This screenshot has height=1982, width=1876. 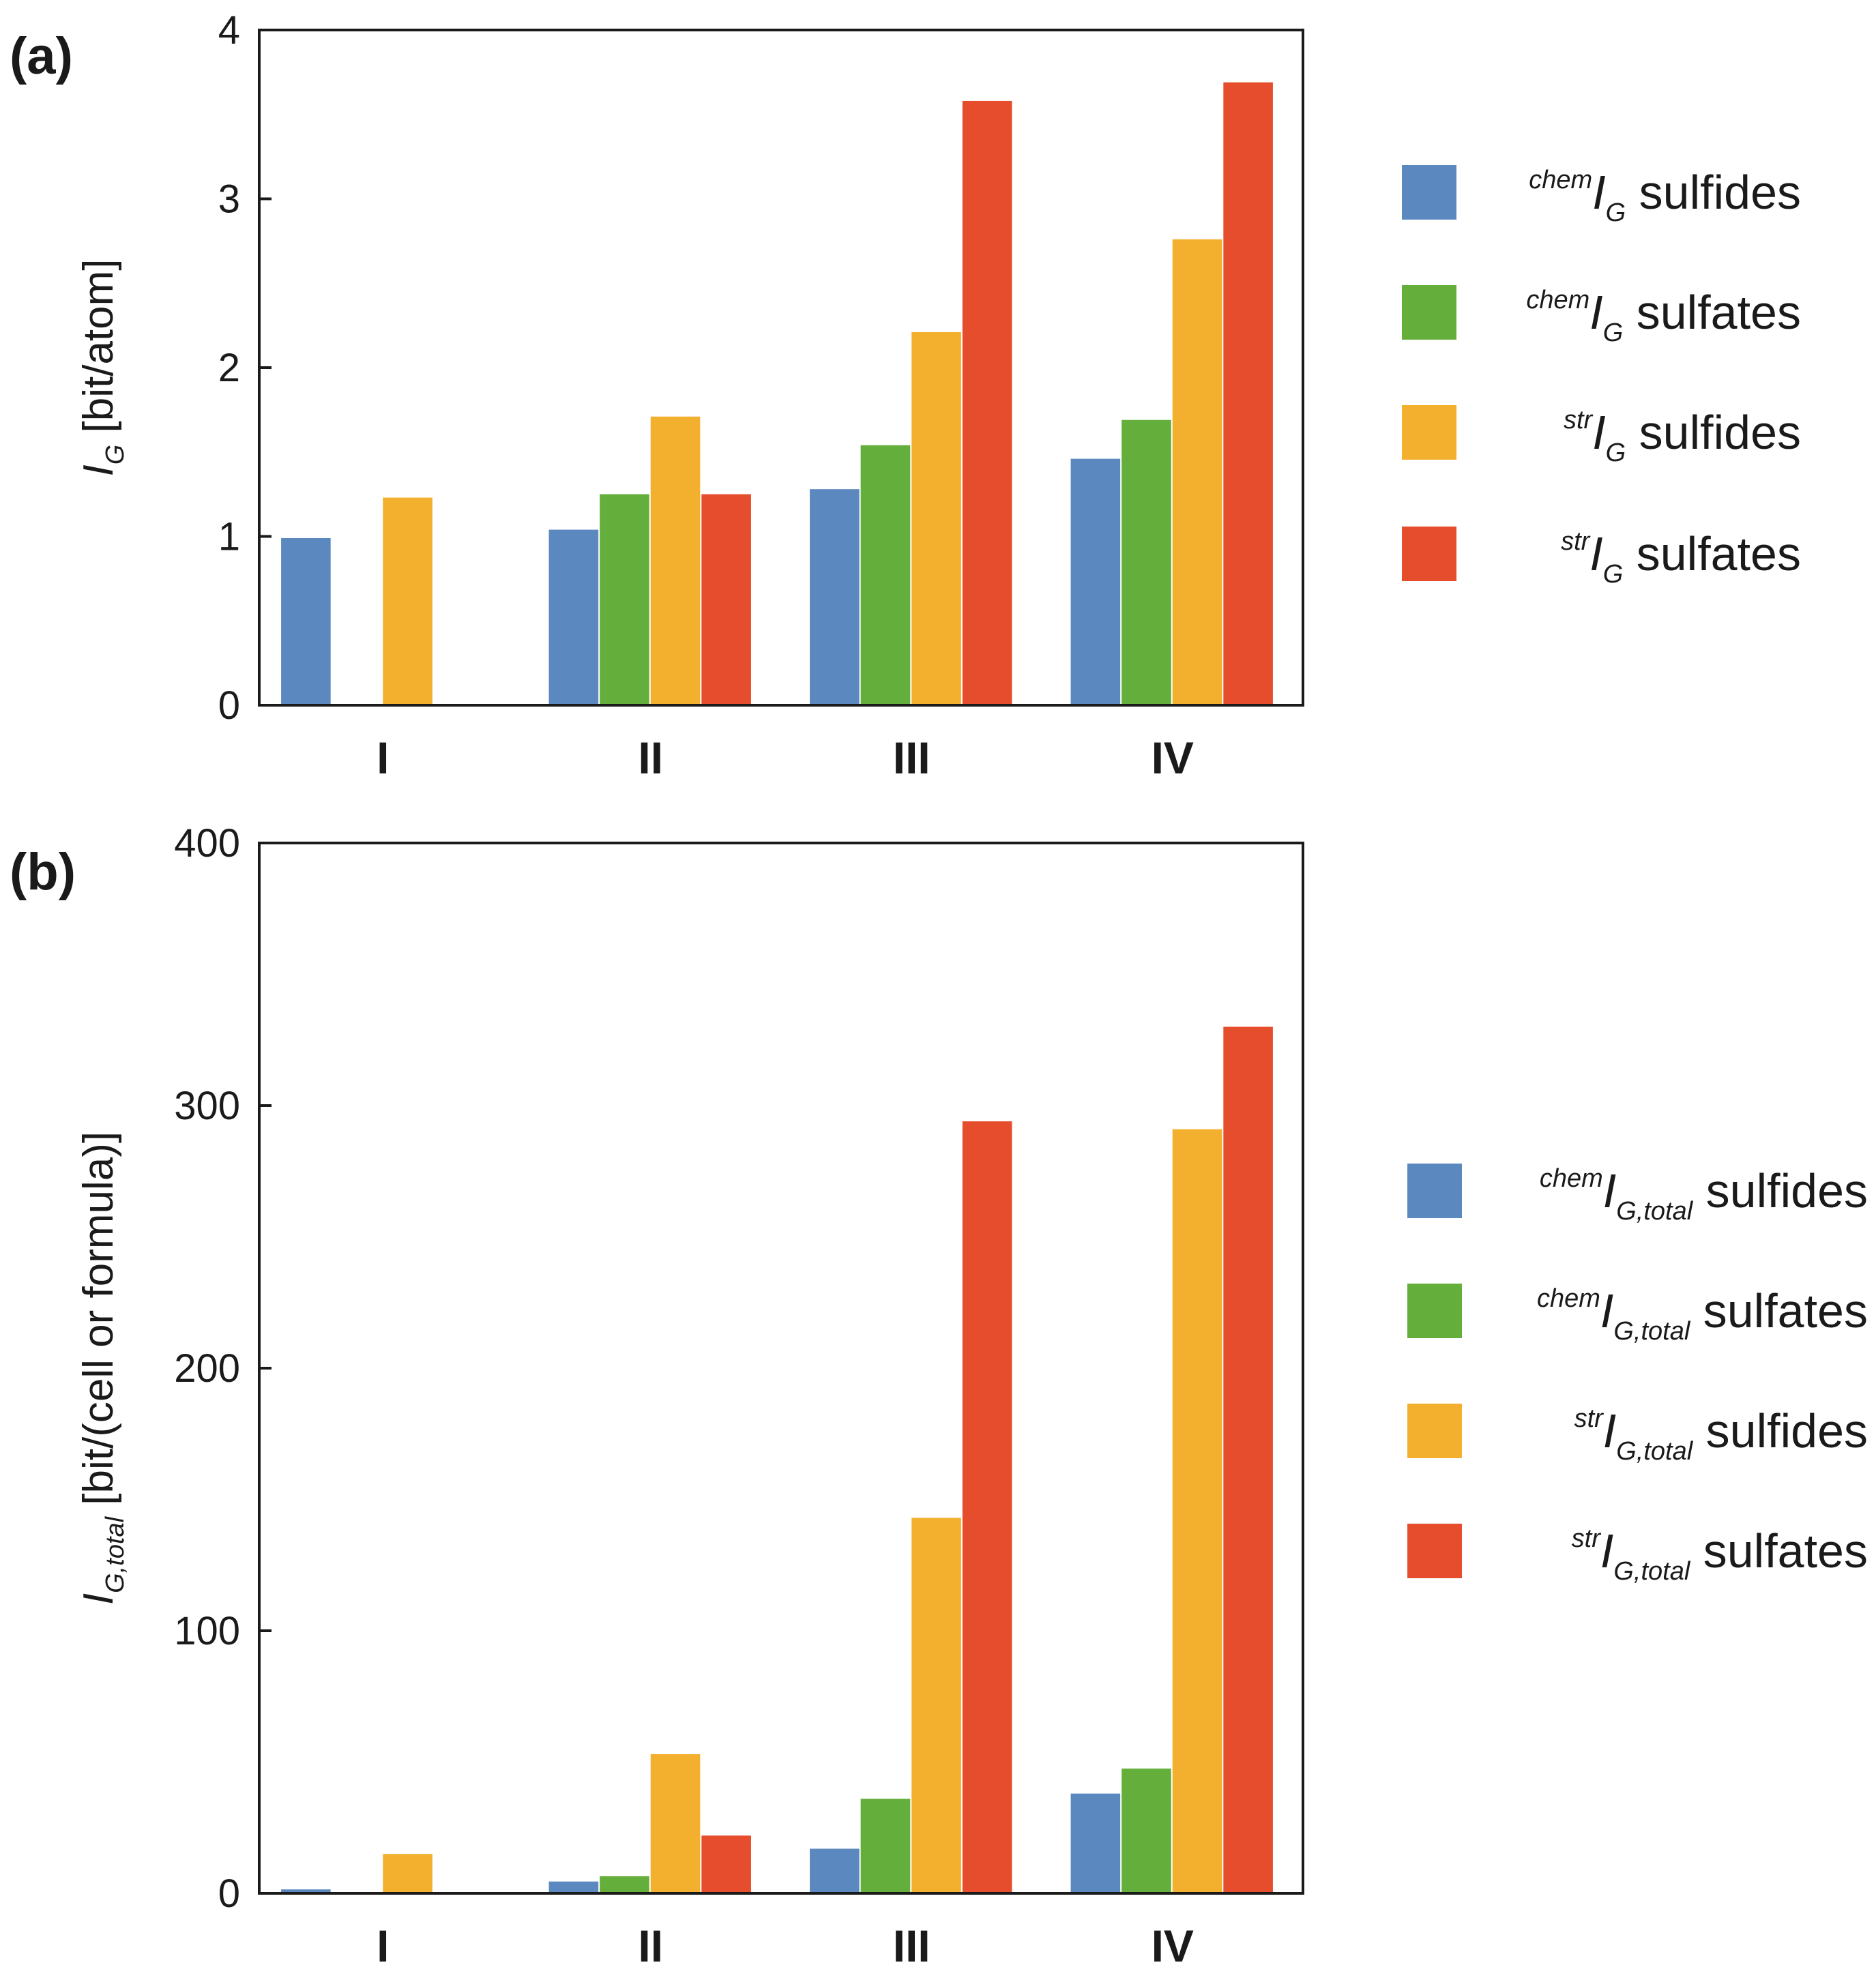 I want to click on panel-a-xtick-label: I, so click(x=383, y=758).